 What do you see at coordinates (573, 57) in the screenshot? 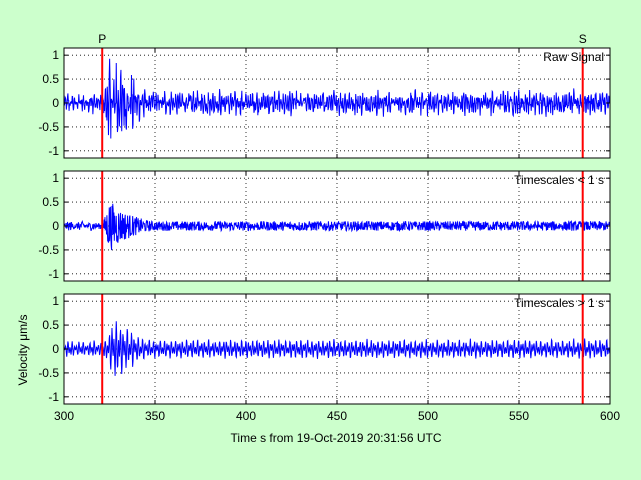
I see `panel-title: Raw Signal` at bounding box center [573, 57].